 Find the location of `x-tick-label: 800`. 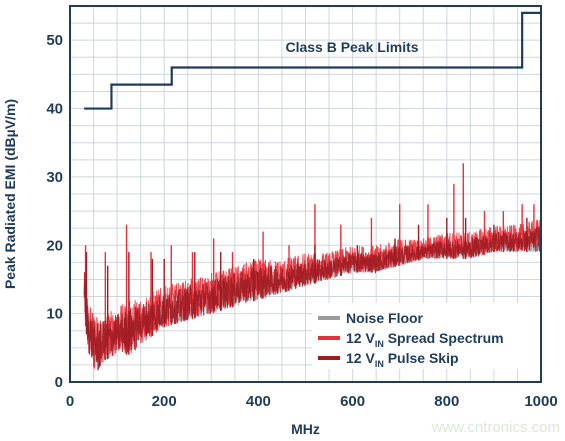

x-tick-label: 800 is located at coordinates (446, 401).